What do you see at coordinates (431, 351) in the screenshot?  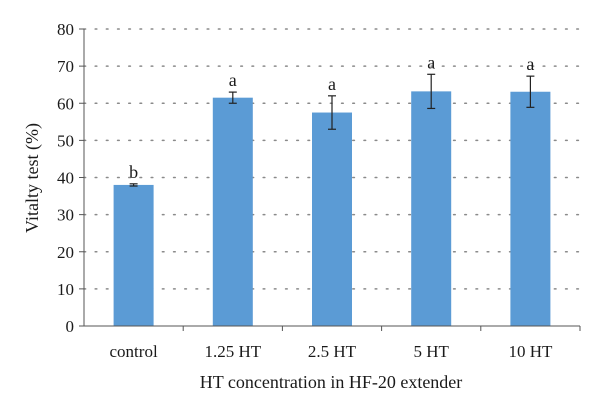 I see `x-tick-label: 5 HT` at bounding box center [431, 351].